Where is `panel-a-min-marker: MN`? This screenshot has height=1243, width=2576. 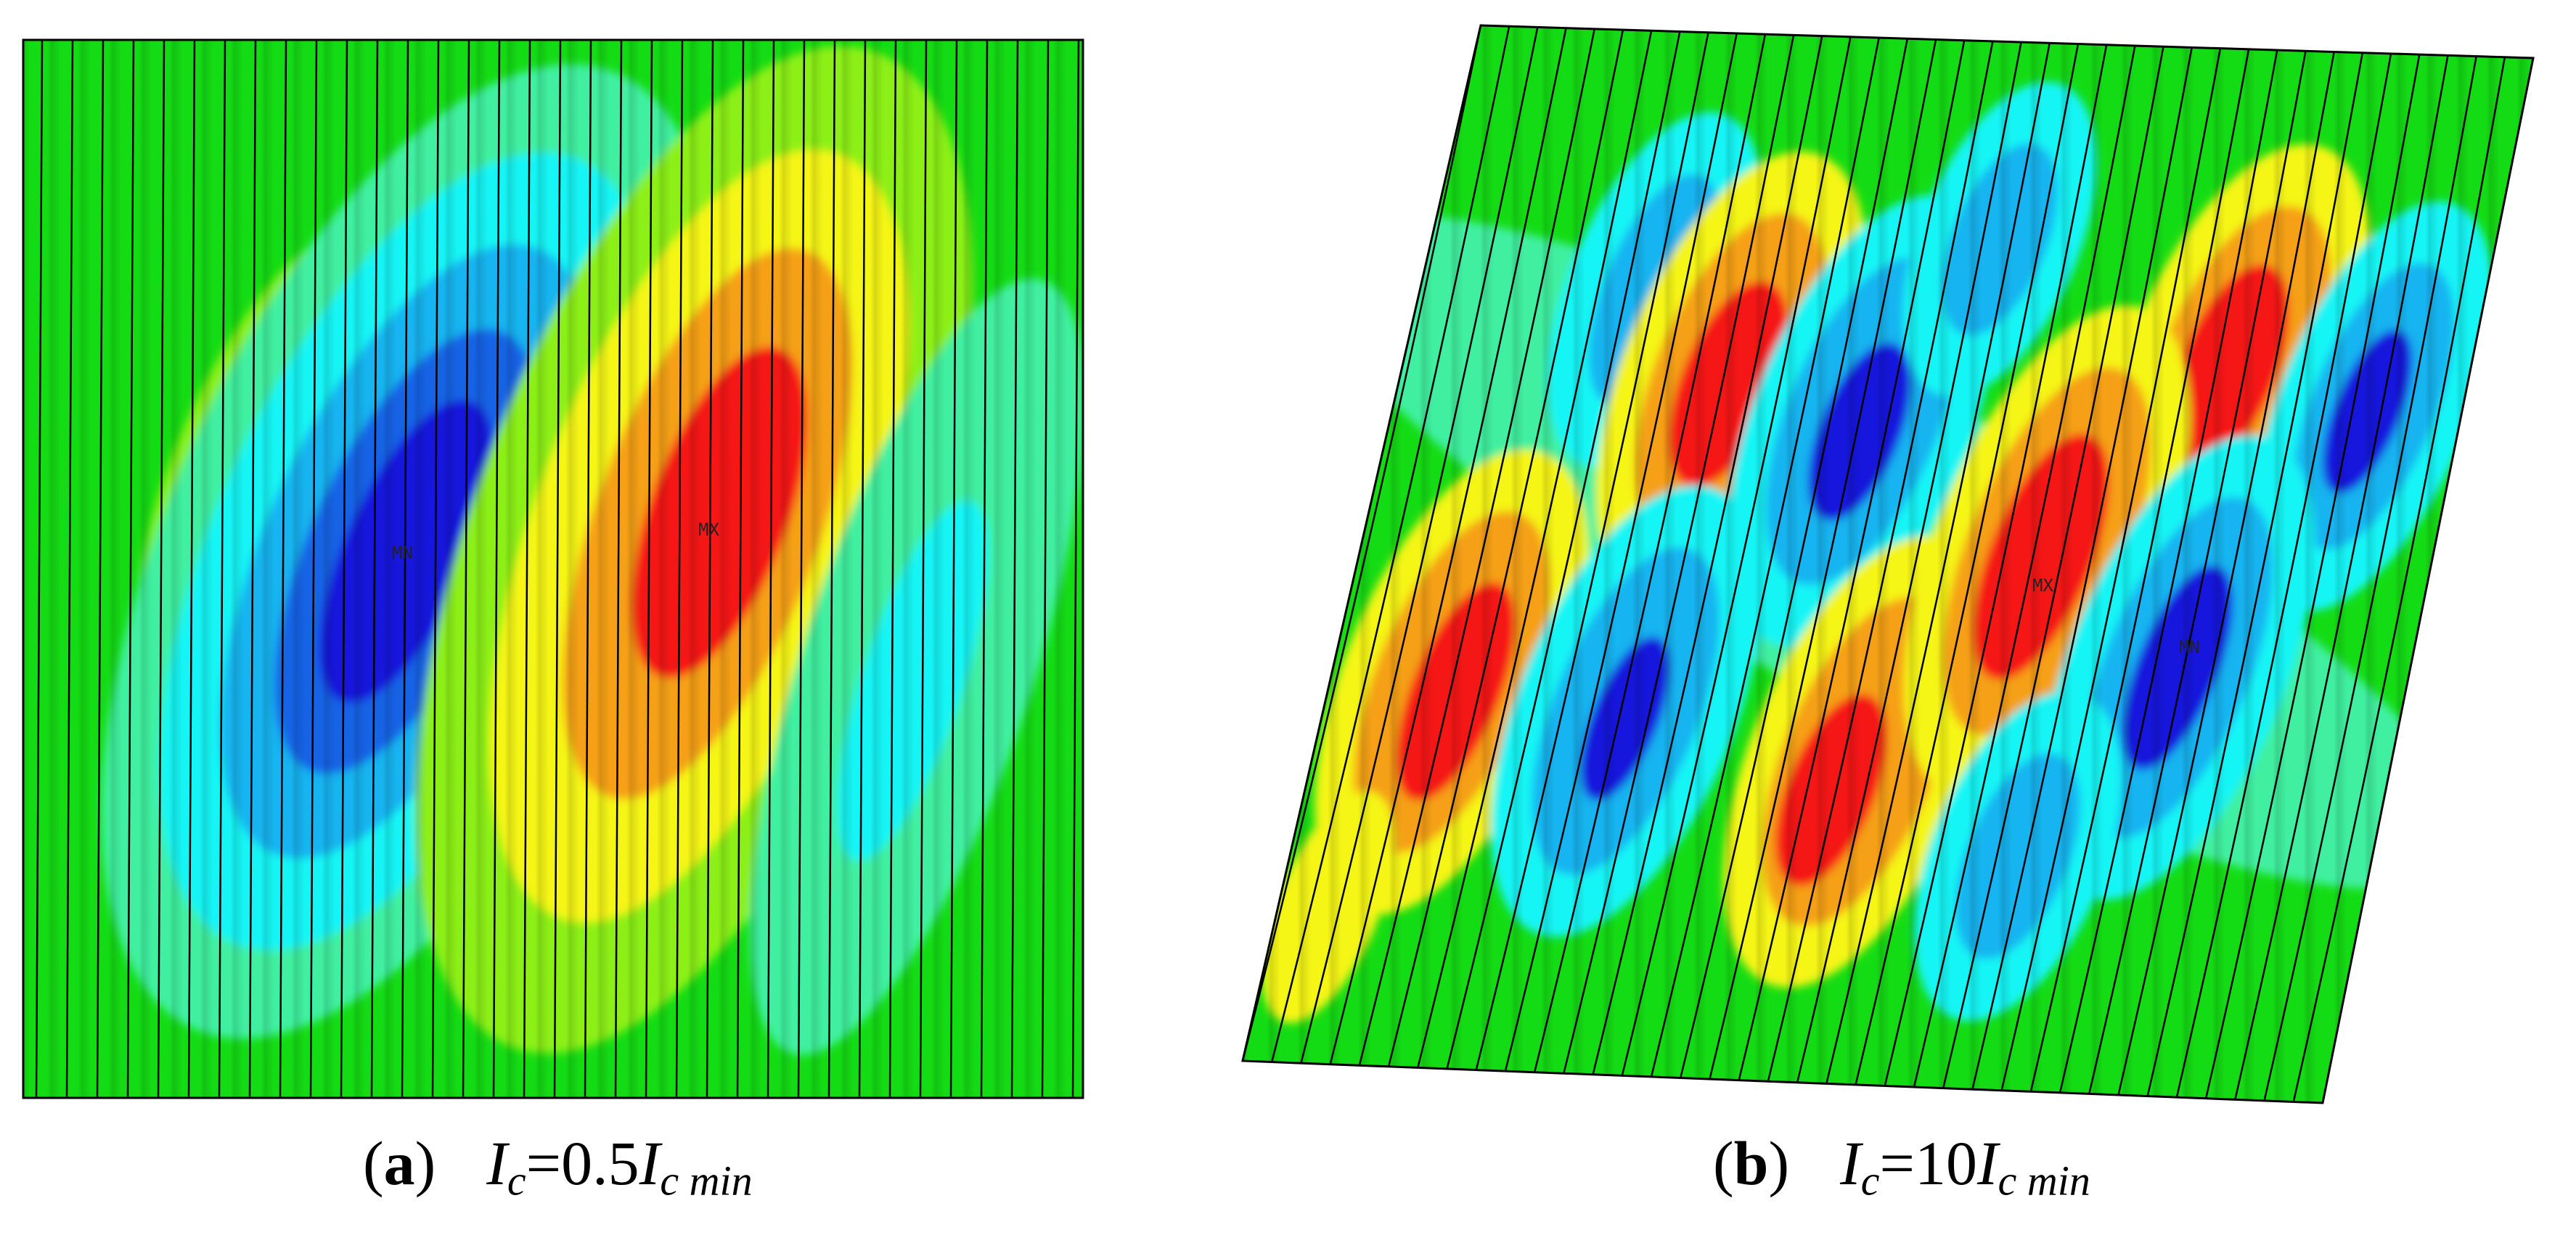 panel-a-min-marker: MN is located at coordinates (402, 553).